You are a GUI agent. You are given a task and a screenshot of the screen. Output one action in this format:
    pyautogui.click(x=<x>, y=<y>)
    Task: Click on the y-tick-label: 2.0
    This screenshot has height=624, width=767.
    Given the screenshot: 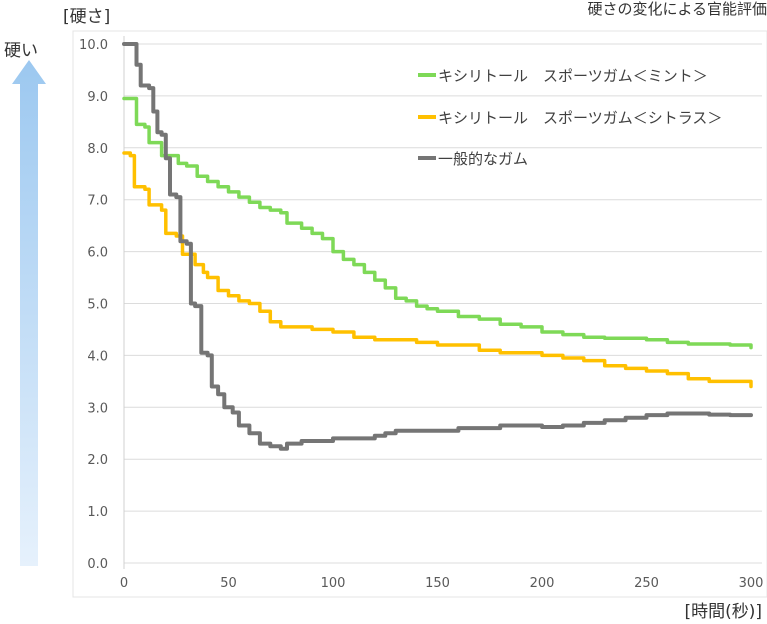 What is the action you would take?
    pyautogui.click(x=97, y=460)
    